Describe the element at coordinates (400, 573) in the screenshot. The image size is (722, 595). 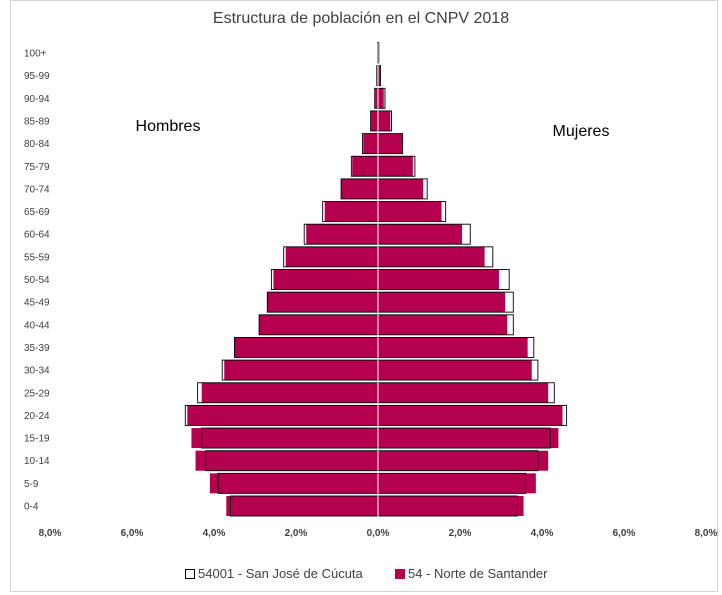
I see `legend-swatch-norte` at that location.